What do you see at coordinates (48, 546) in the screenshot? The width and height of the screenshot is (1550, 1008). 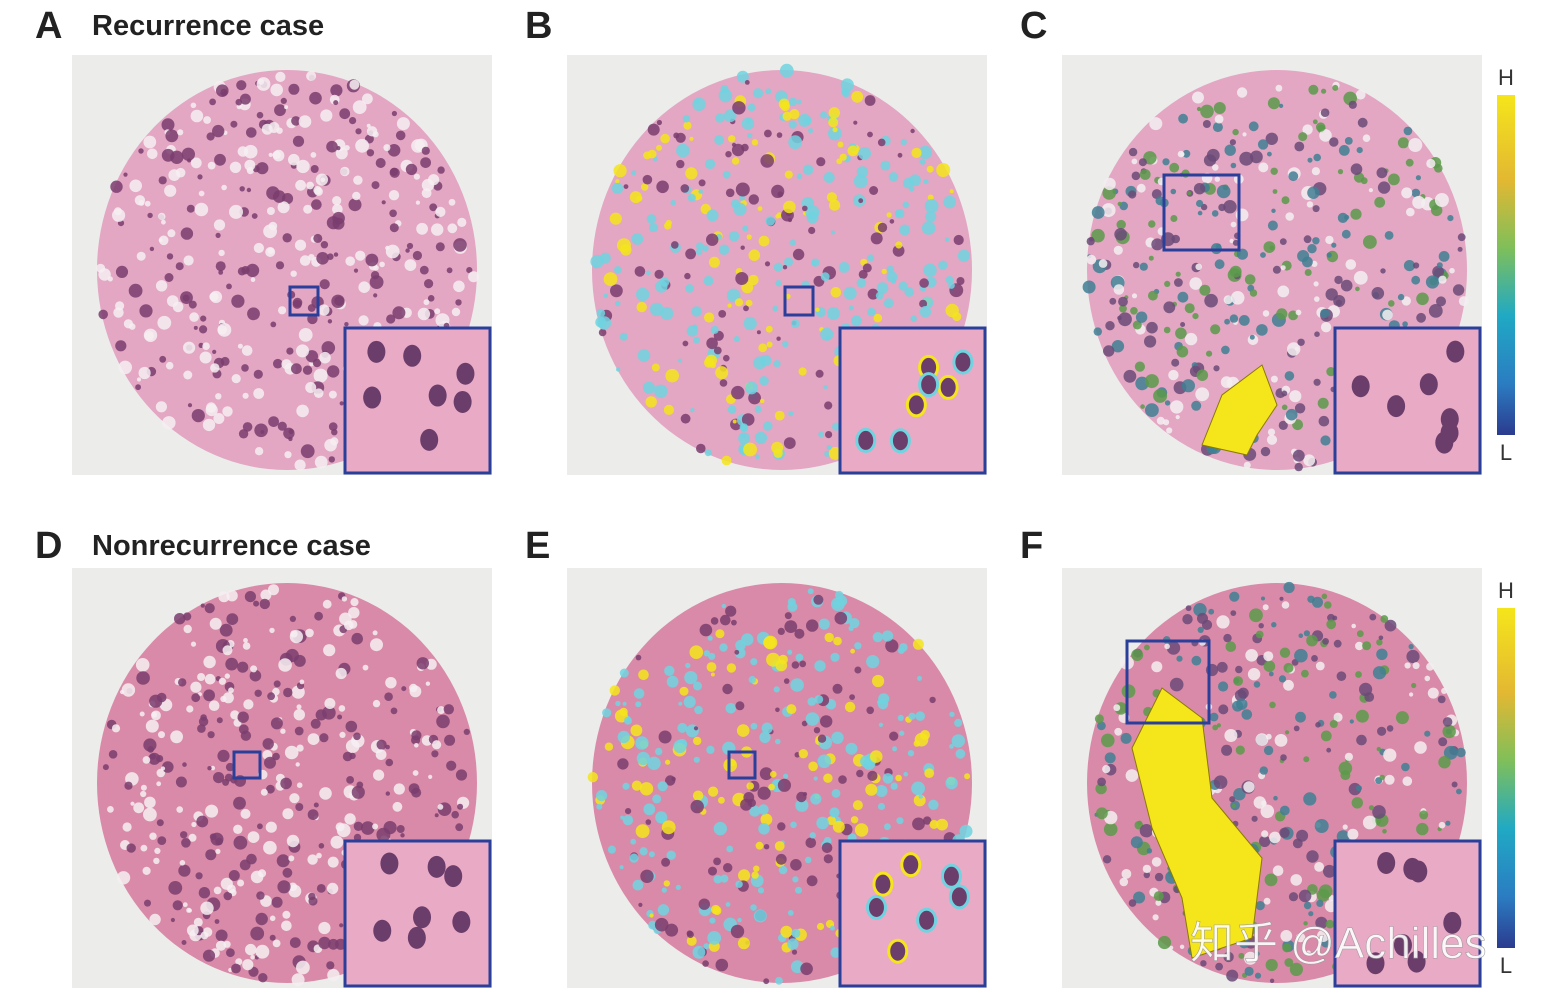 I see `panel-label: D` at bounding box center [48, 546].